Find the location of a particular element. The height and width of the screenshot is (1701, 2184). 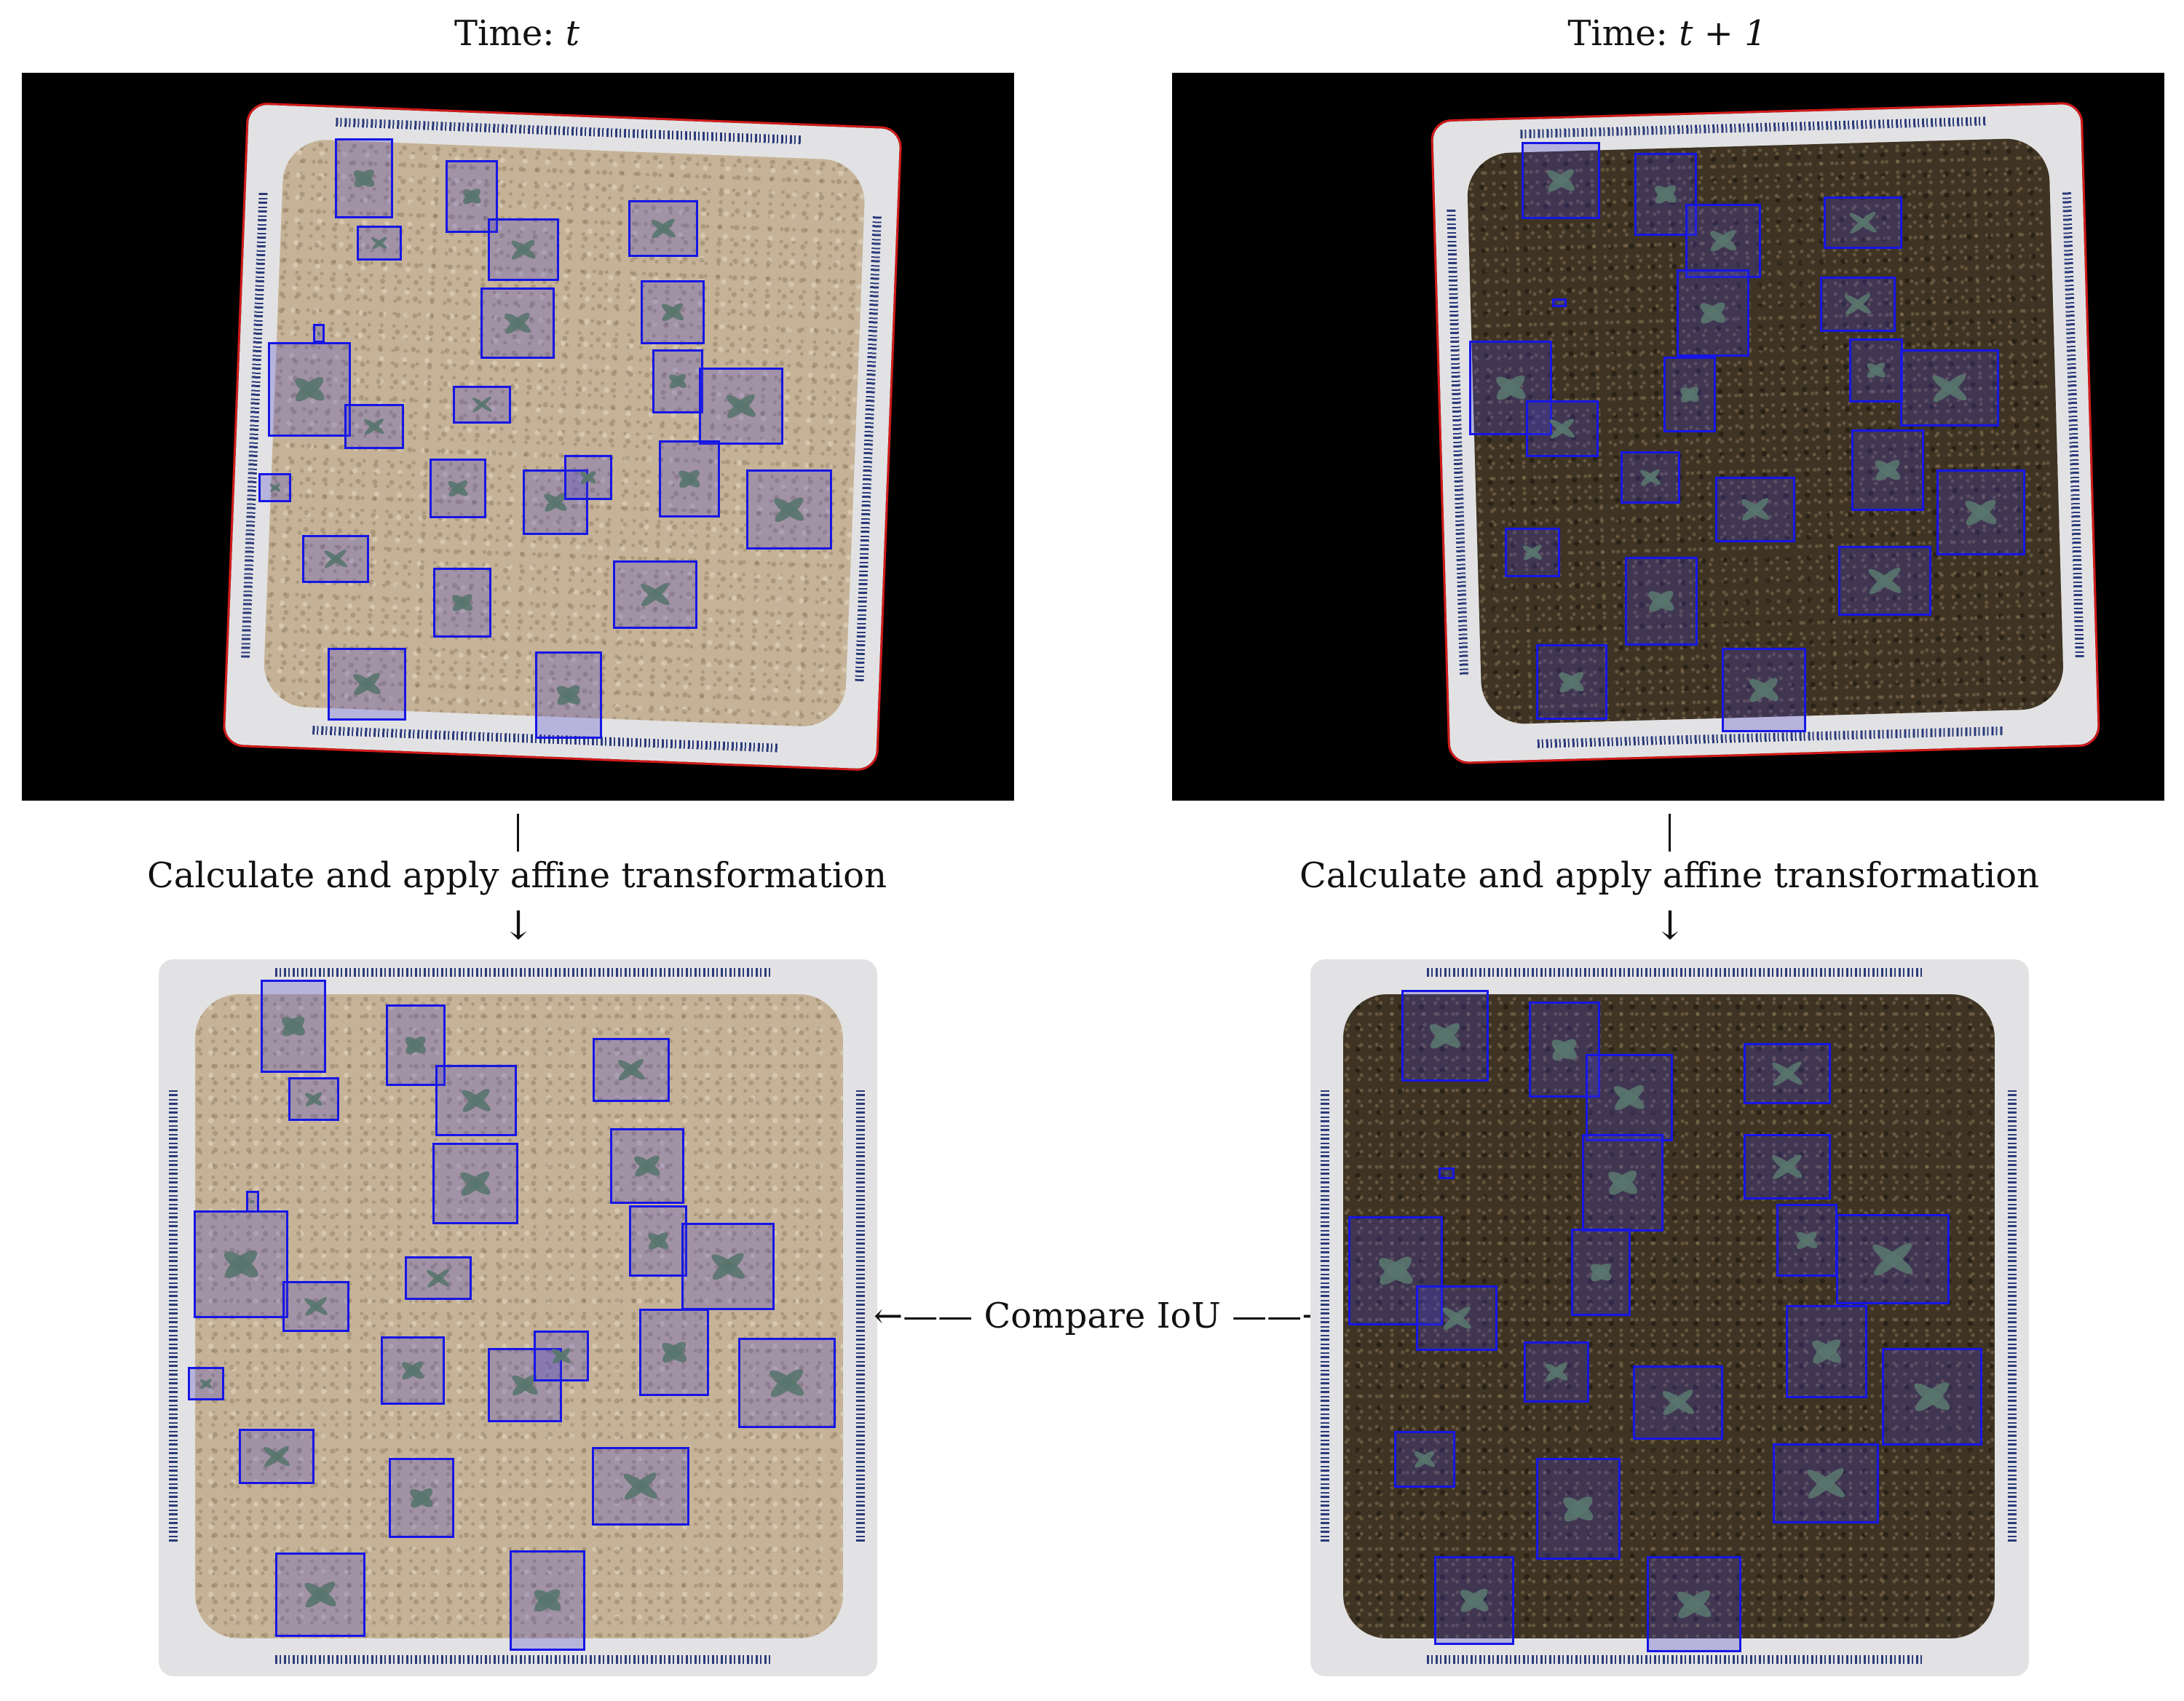

image-transformed-t is located at coordinates (518, 1317).